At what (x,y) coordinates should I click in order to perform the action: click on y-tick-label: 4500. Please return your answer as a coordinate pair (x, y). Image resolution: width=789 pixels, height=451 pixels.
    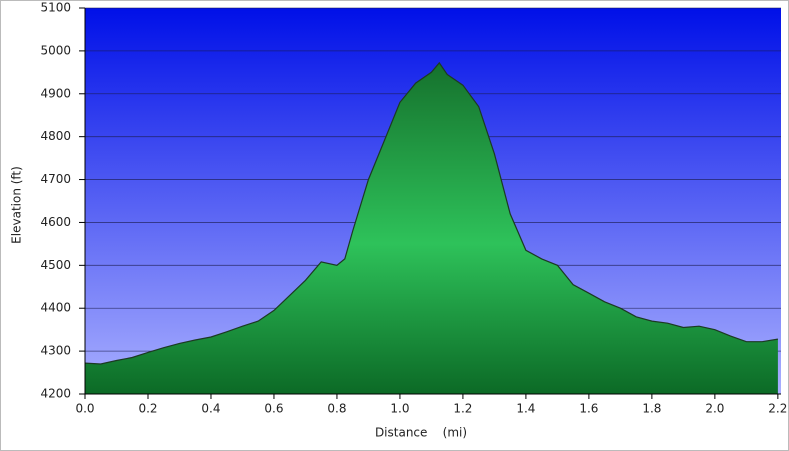
    Looking at the image, I should click on (55, 265).